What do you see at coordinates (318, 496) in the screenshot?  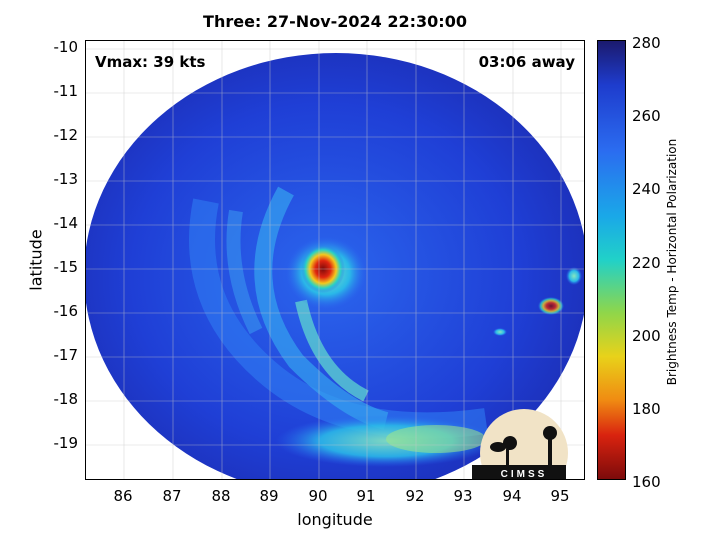 I see `x-tick: 90` at bounding box center [318, 496].